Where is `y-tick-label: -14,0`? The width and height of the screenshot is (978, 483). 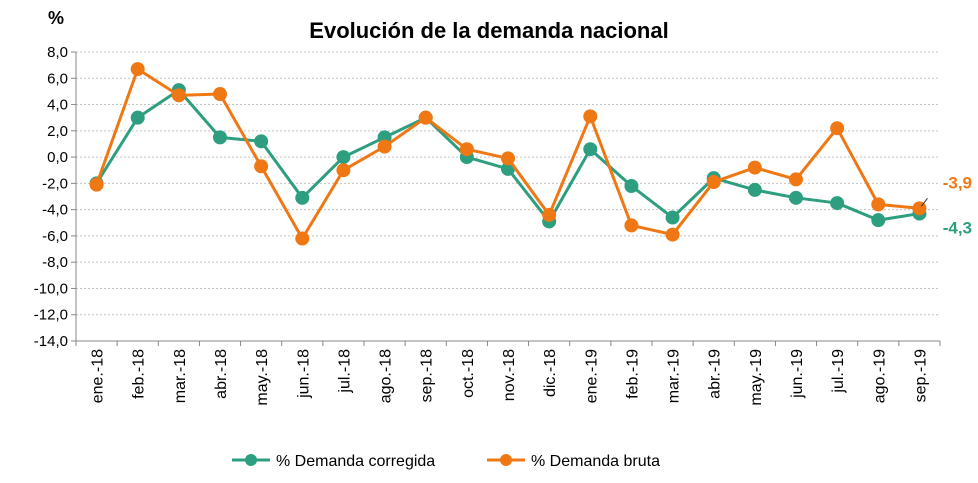 y-tick-label: -14,0 is located at coordinates (51, 341).